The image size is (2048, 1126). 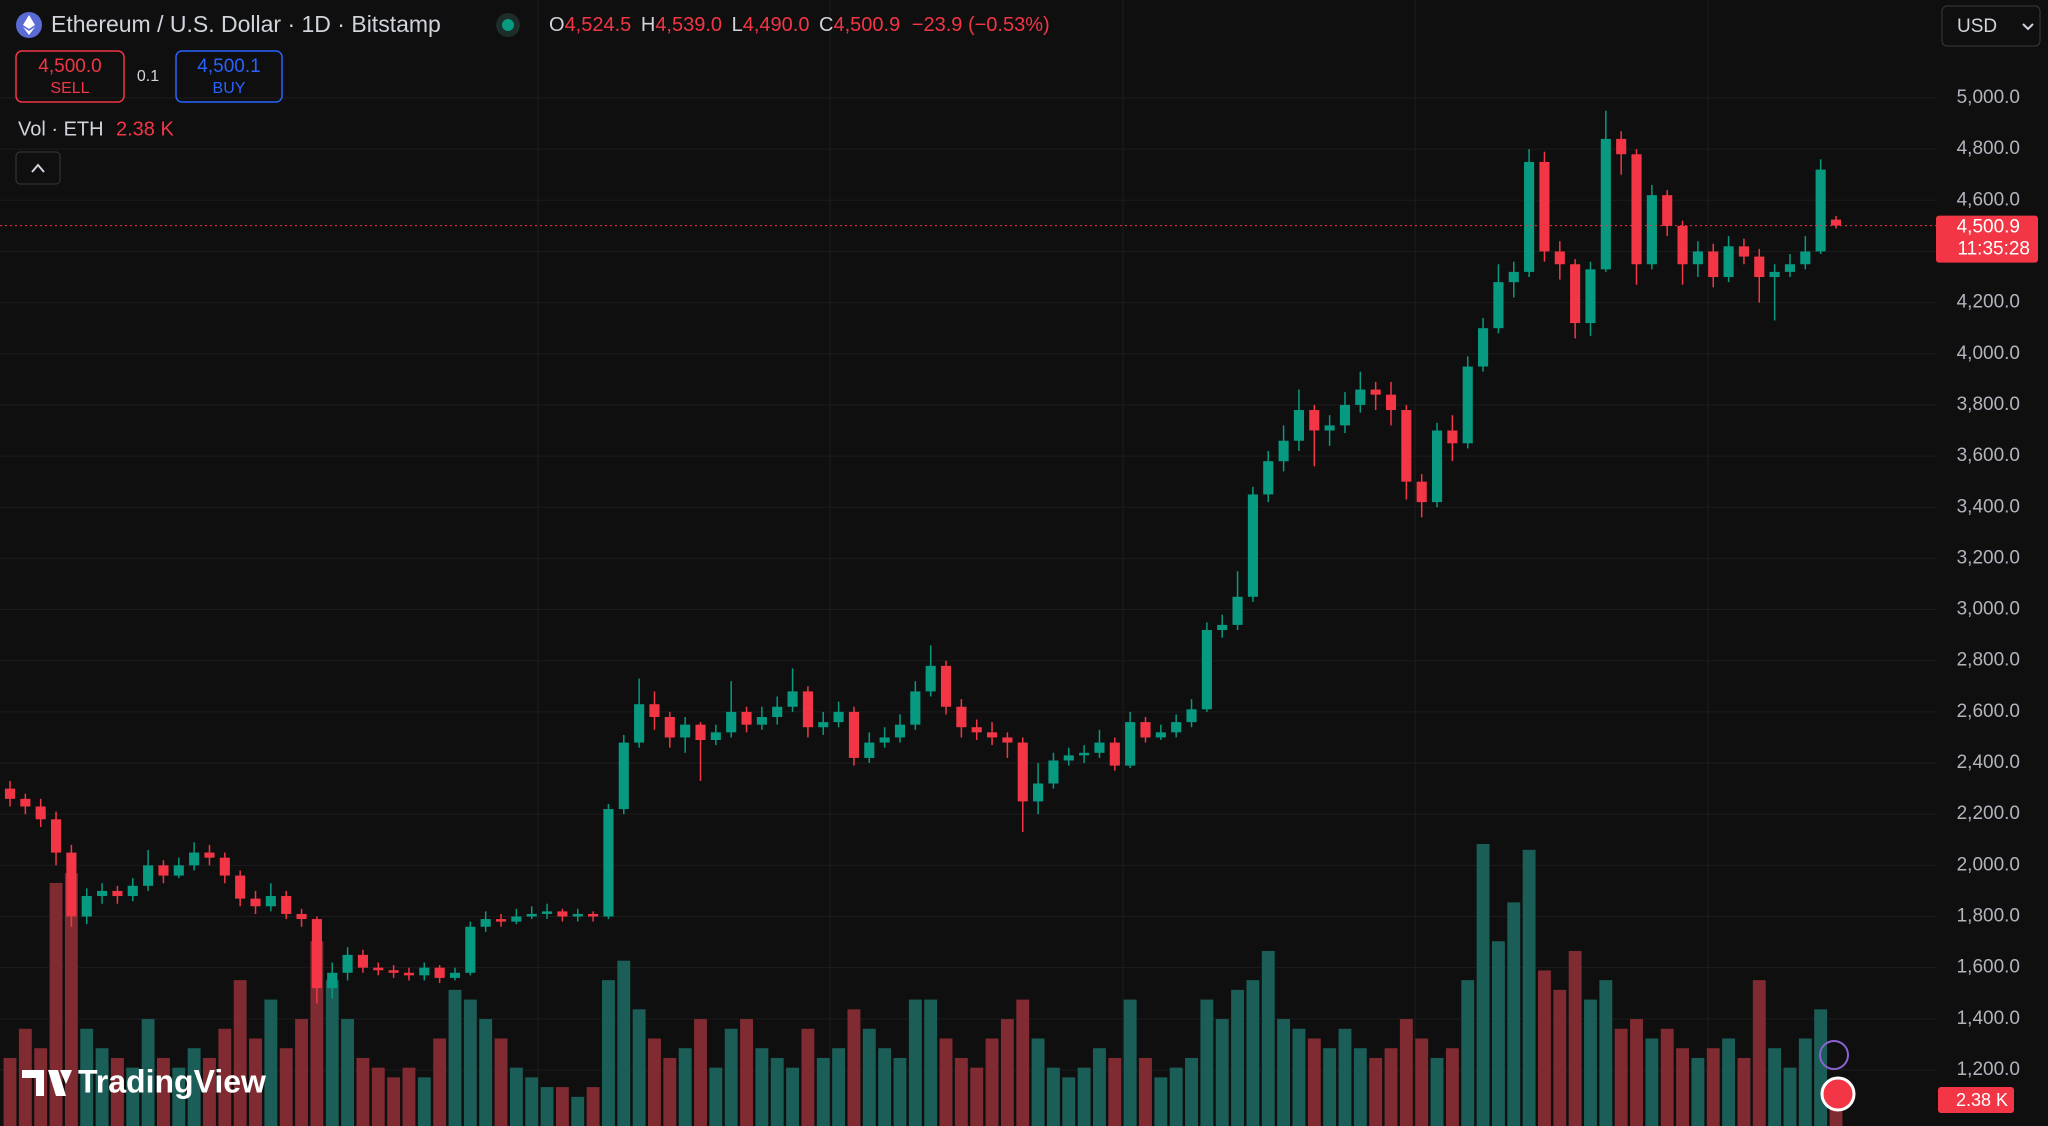 I want to click on ohlc-value: 4,539.0, so click(x=688, y=25).